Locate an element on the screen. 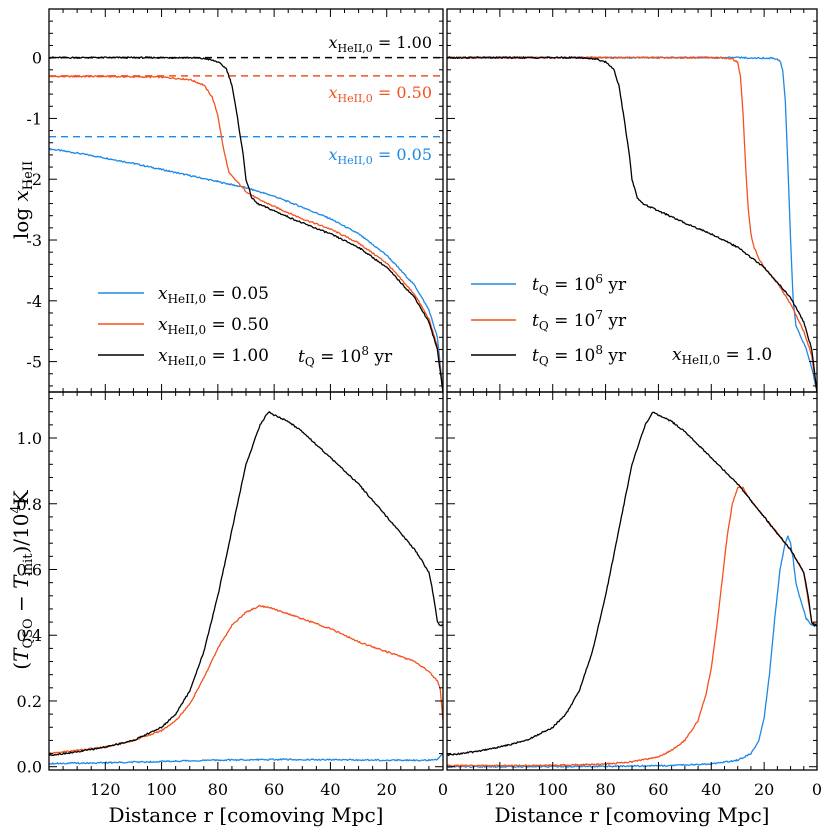 The width and height of the screenshot is (831, 837). y-tick-label: 0.4 is located at coordinates (29, 635).